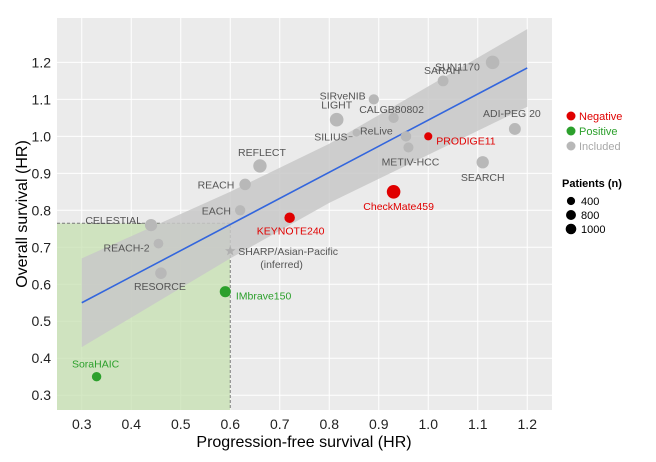 This screenshot has height=462, width=656. I want to click on x-tick-label: 1.2, so click(528, 424).